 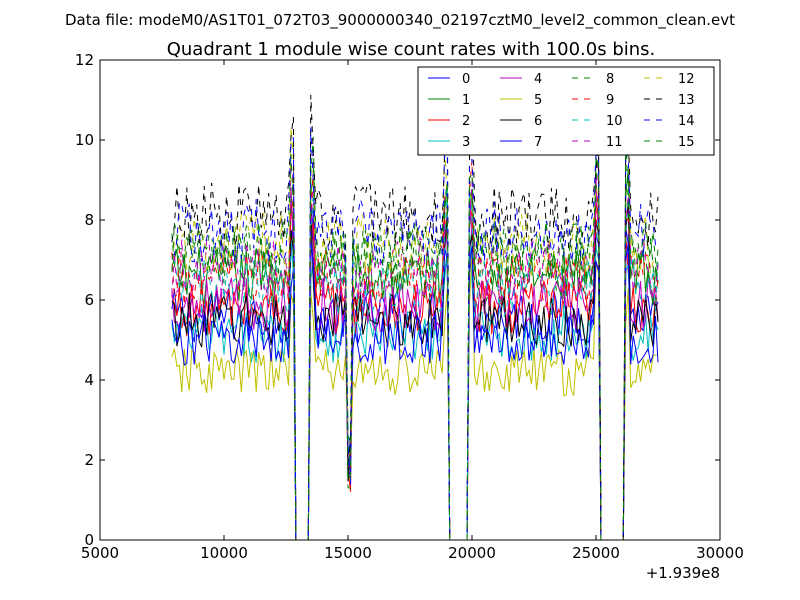 I want to click on y-tick-label: 2, so click(x=89, y=460).